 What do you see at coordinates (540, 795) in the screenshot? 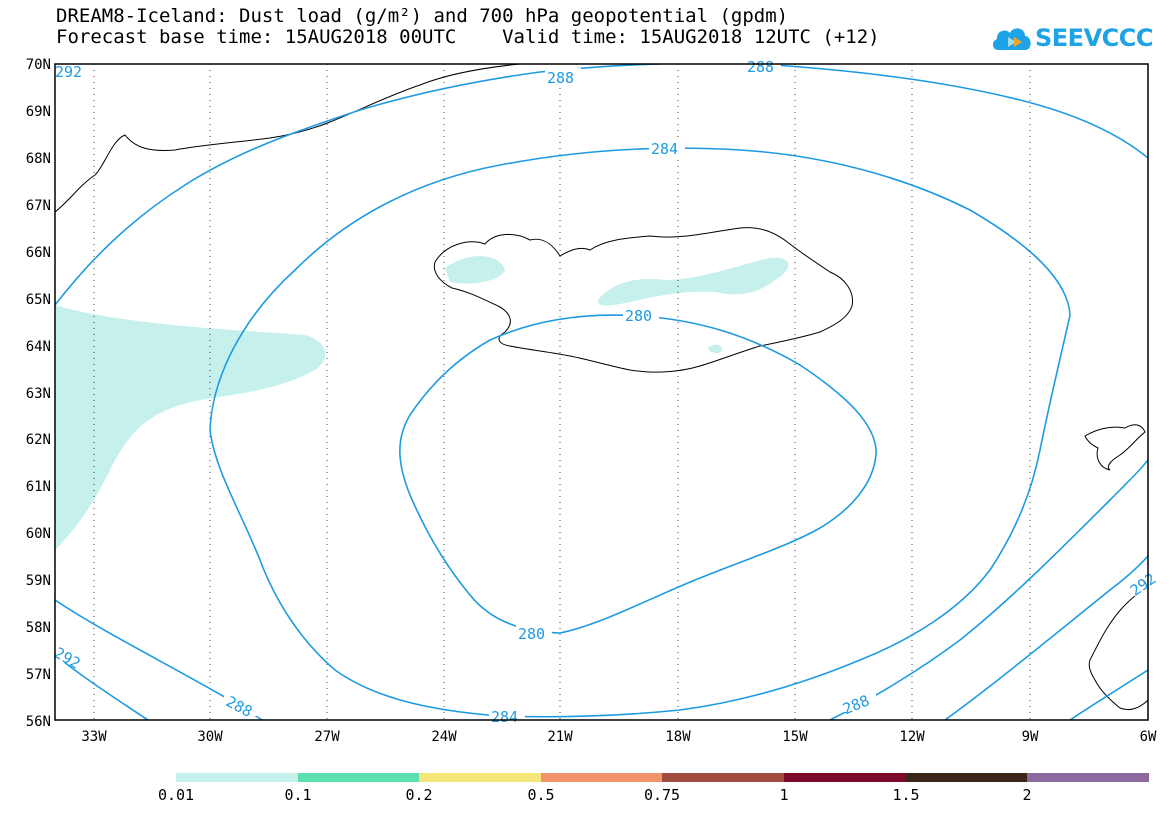
I see `legend-label: 0.5` at bounding box center [540, 795].